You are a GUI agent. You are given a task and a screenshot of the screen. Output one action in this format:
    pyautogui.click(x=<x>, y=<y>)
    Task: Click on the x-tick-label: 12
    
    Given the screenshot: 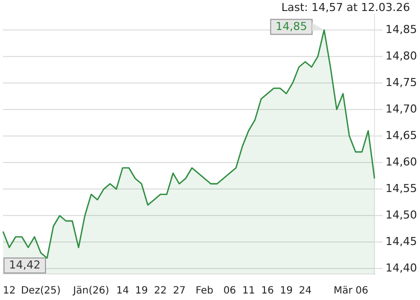 What is the action you would take?
    pyautogui.click(x=9, y=291)
    